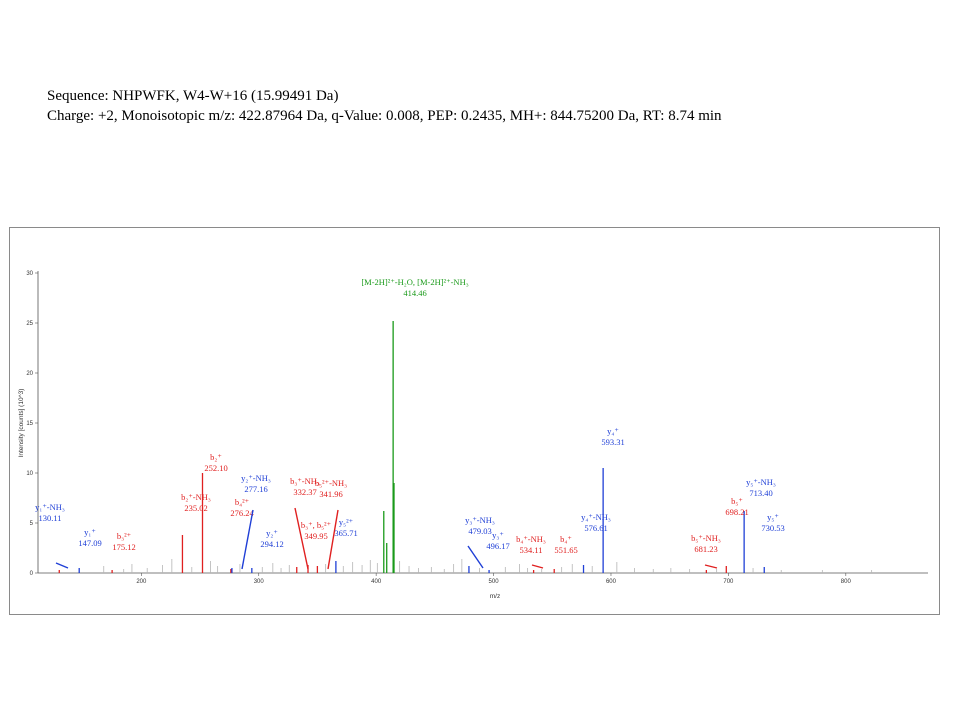 Image resolution: width=960 pixels, height=720 pixels. What do you see at coordinates (32, 574) in the screenshot?
I see `y-tick-label: 0` at bounding box center [32, 574].